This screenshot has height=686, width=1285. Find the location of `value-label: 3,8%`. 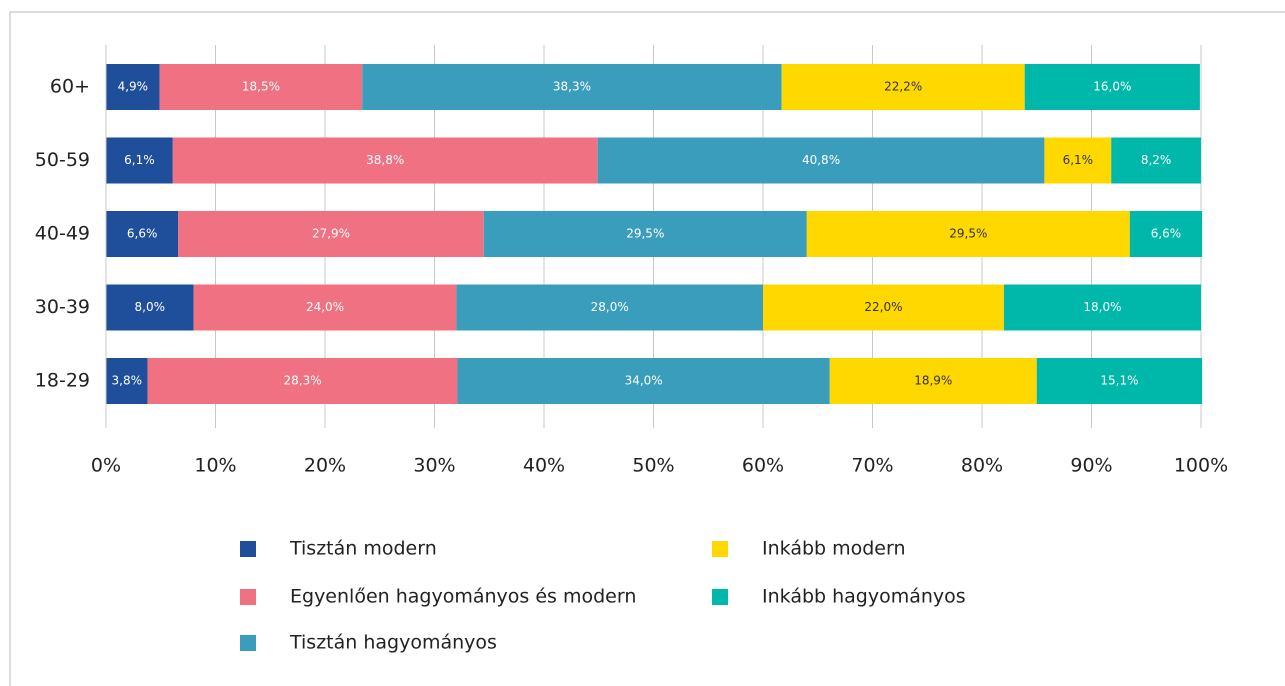

value-label: 3,8% is located at coordinates (127, 381).